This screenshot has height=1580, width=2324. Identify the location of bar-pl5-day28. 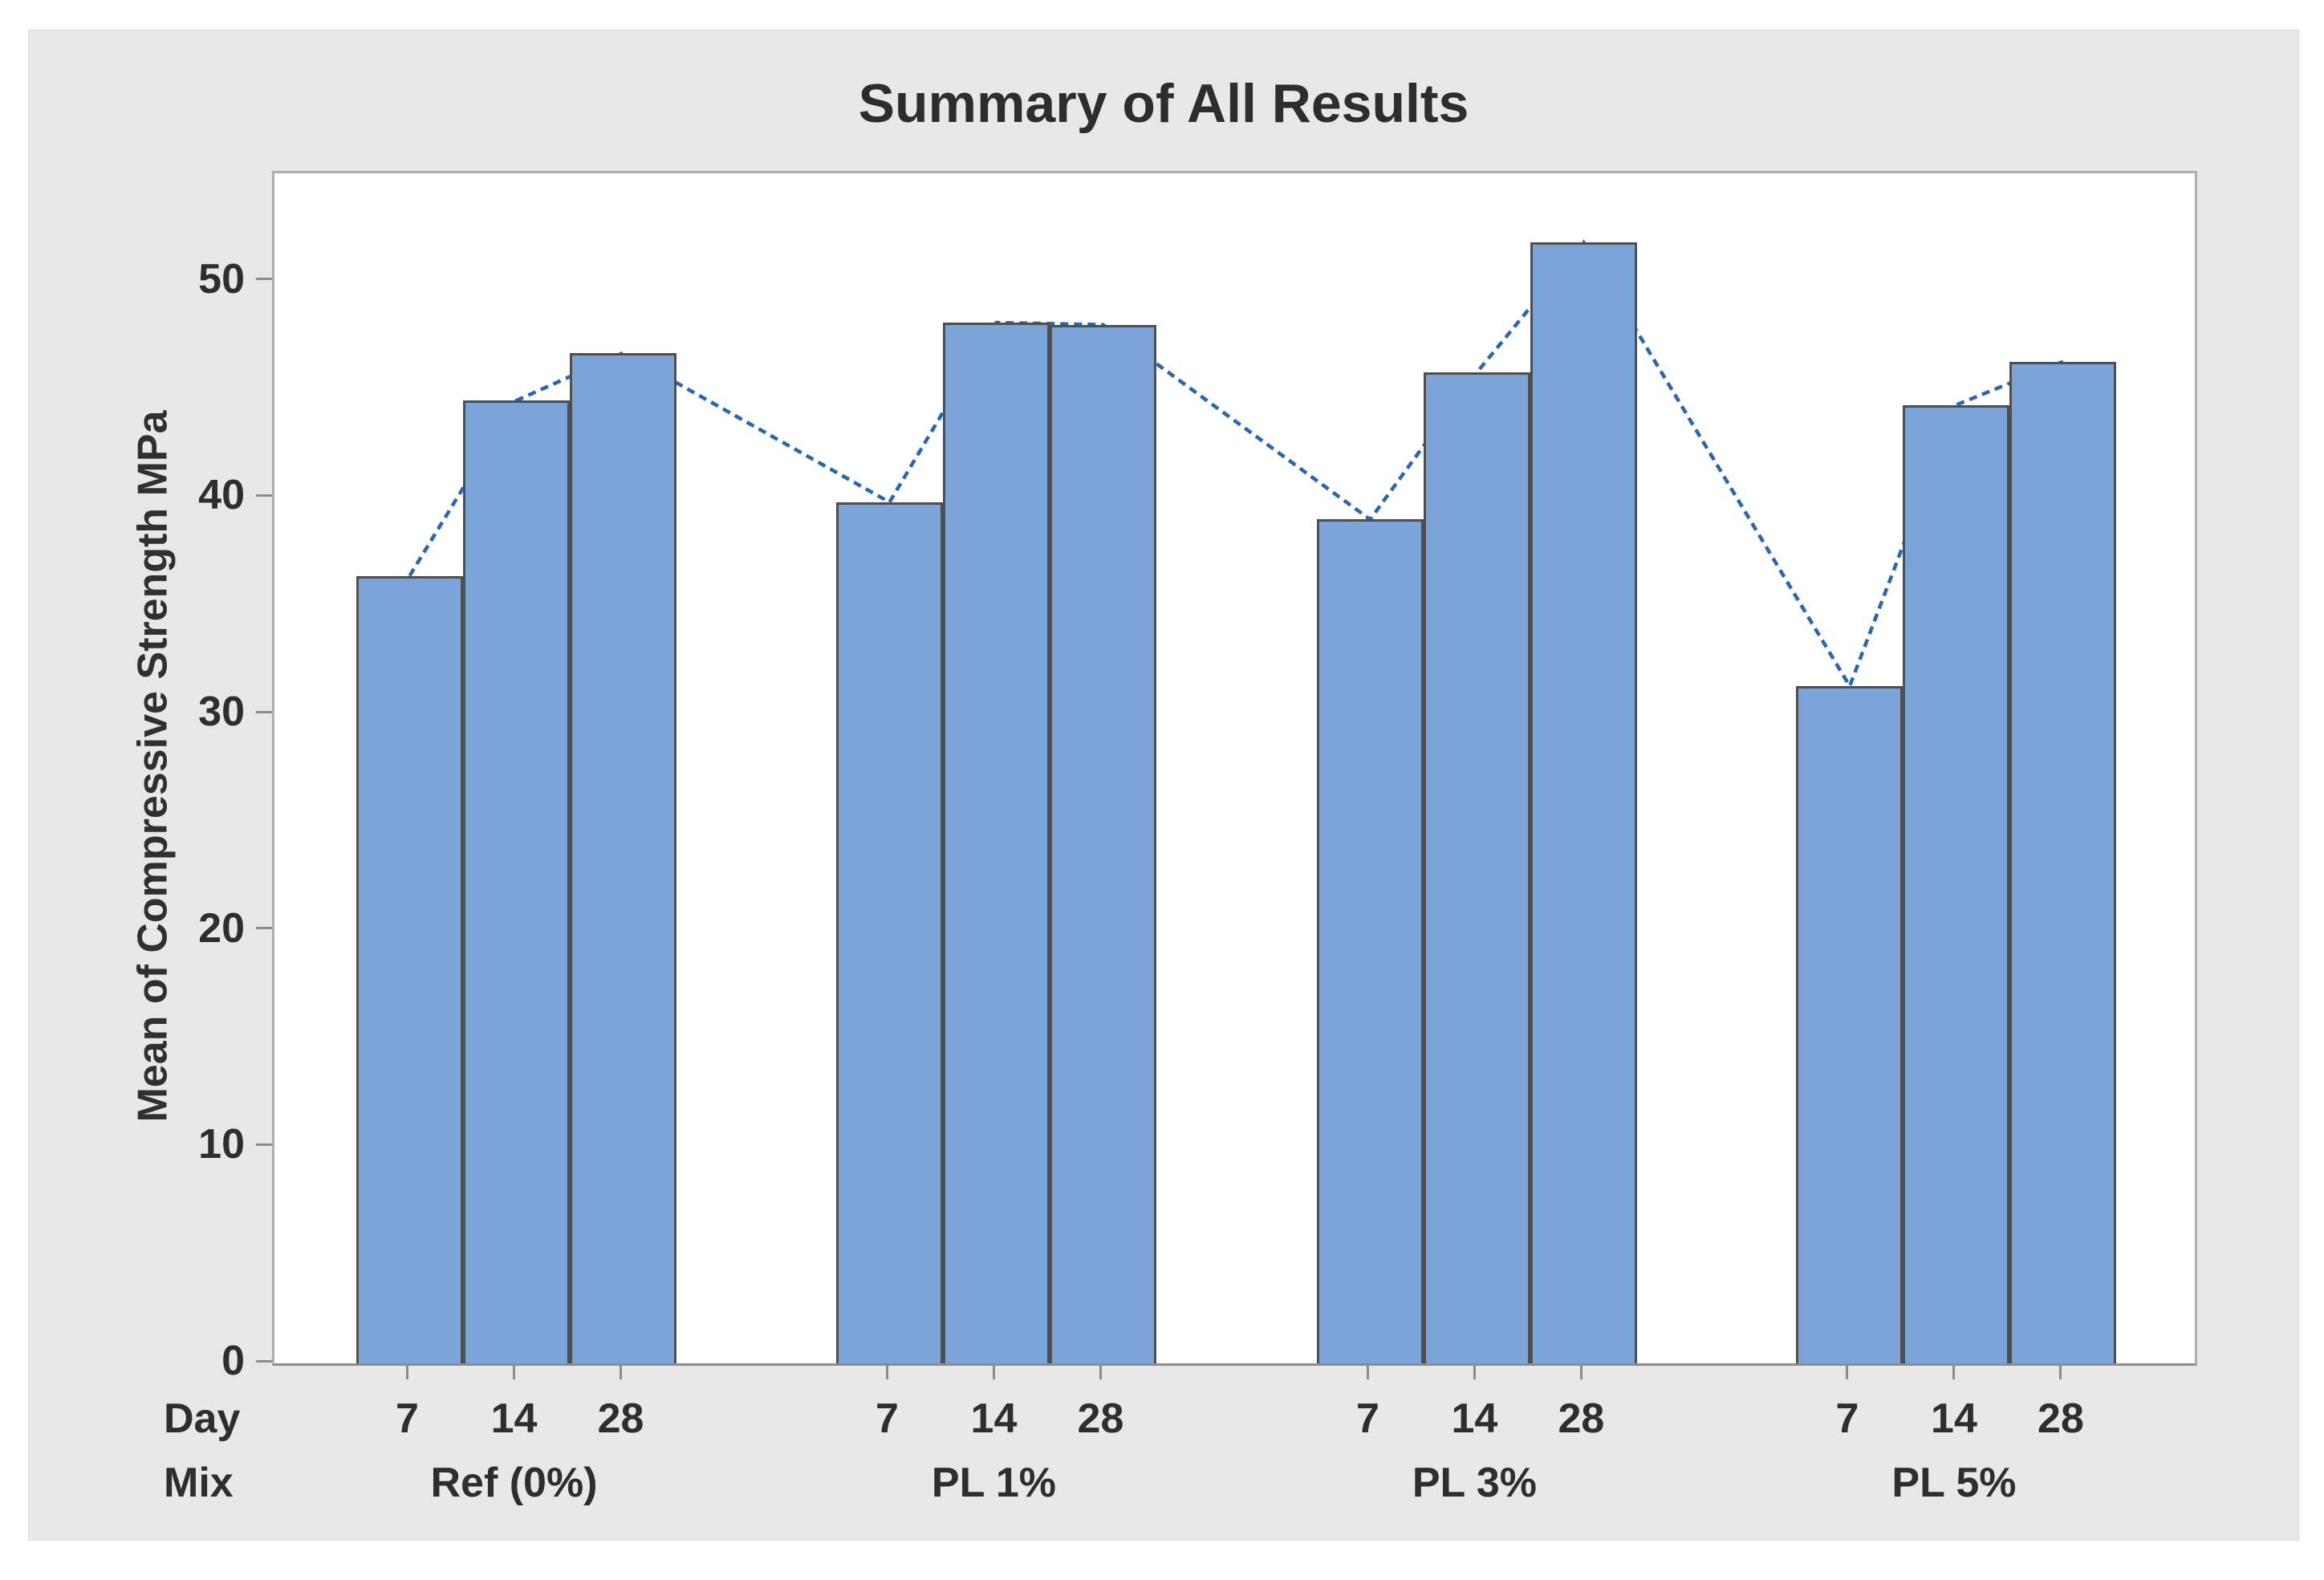
(2063, 862).